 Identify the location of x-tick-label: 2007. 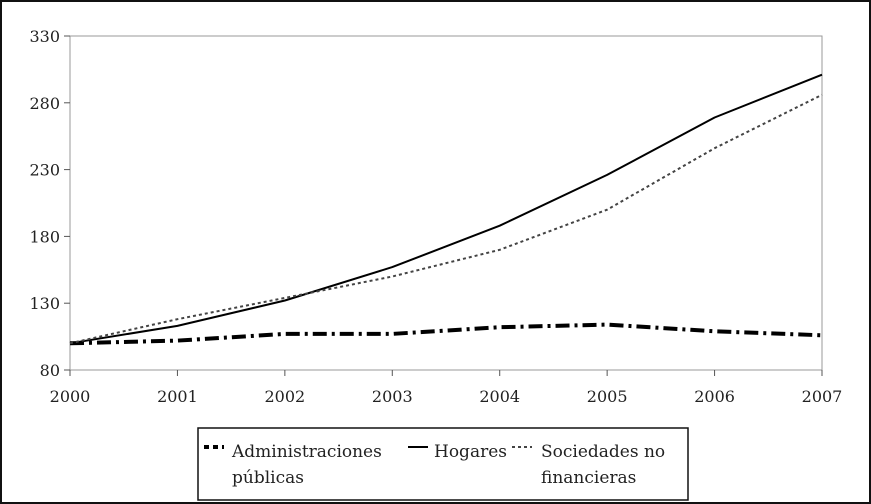
(822, 396).